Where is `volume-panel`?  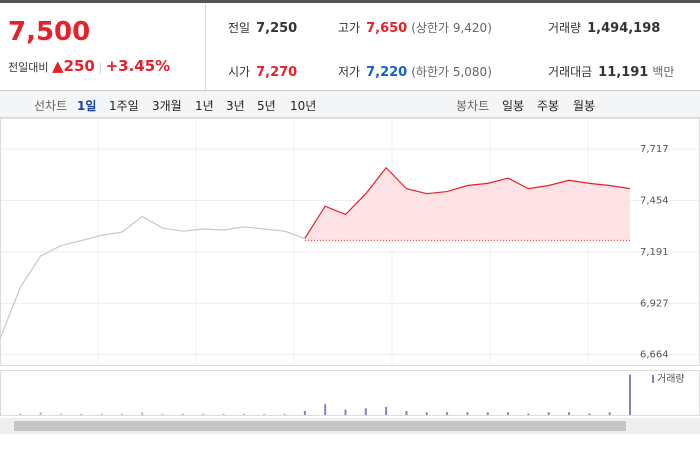 volume-panel is located at coordinates (350, 393).